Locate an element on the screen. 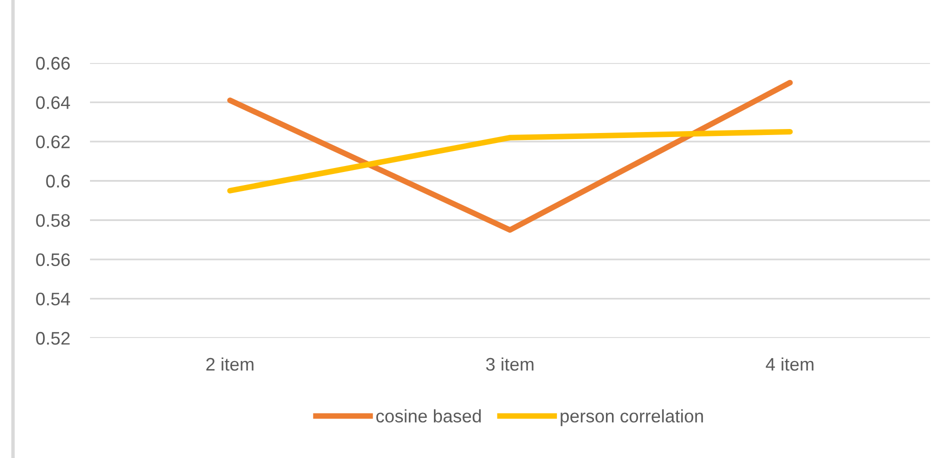 This screenshot has width=951, height=458. x-tick-label: 3 item is located at coordinates (510, 364).